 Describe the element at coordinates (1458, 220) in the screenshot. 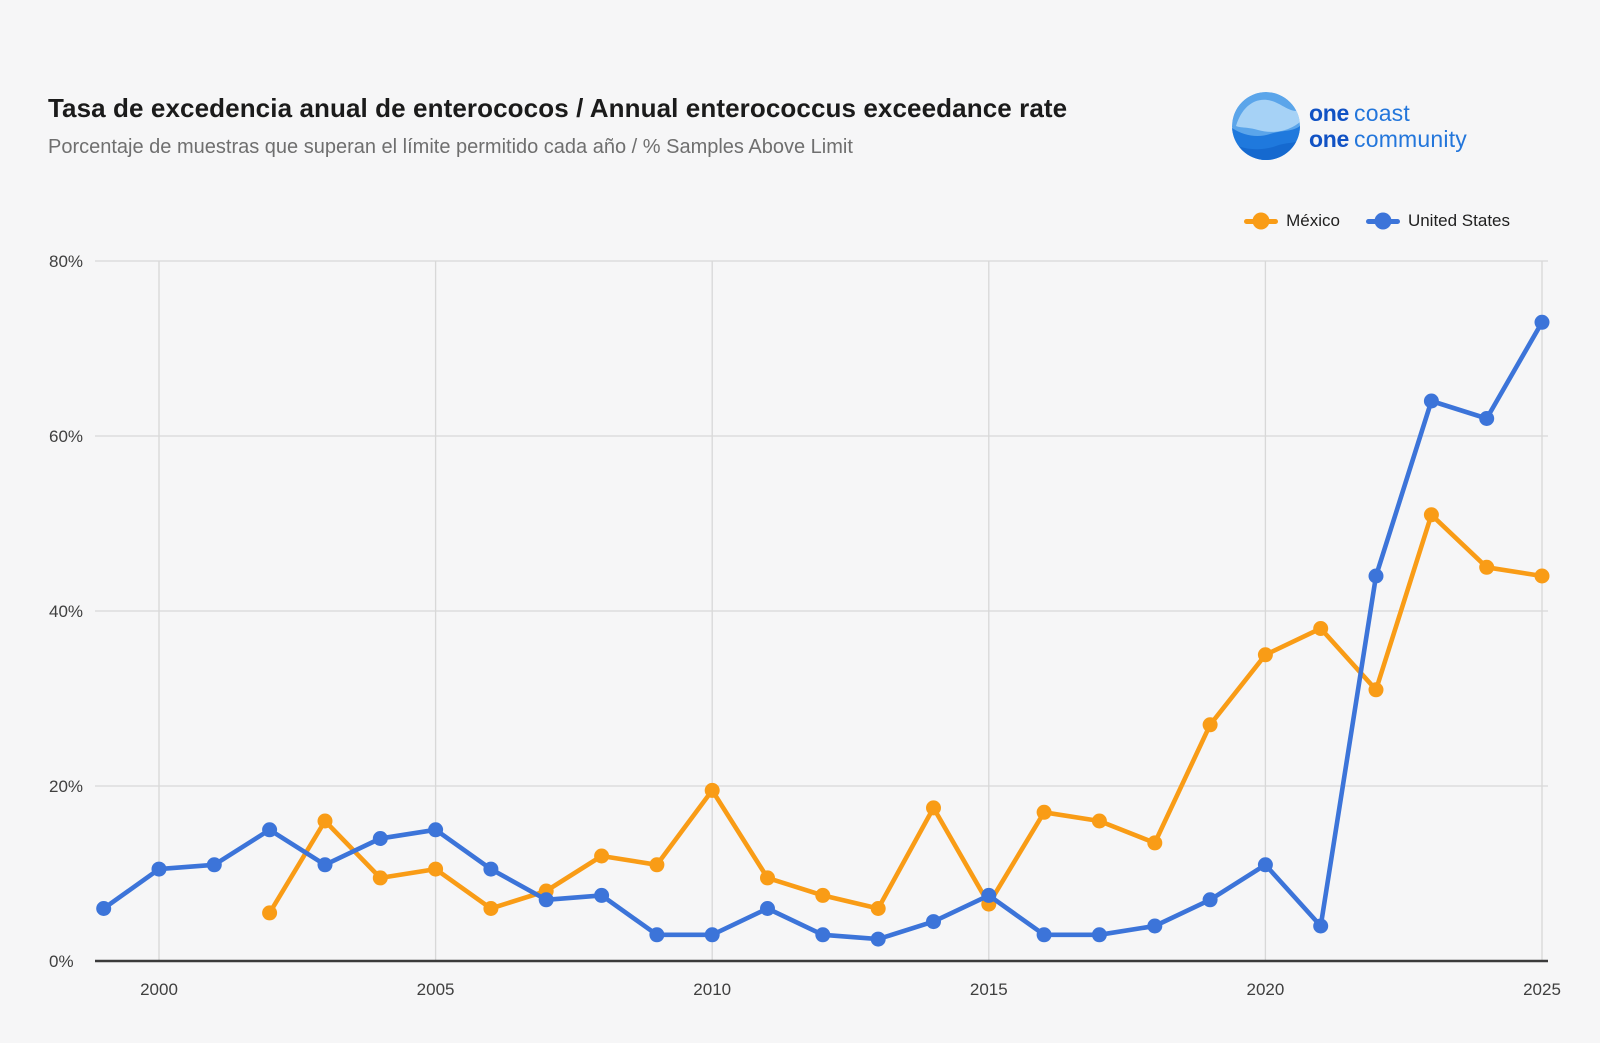

I see `legend-label: United States` at that location.